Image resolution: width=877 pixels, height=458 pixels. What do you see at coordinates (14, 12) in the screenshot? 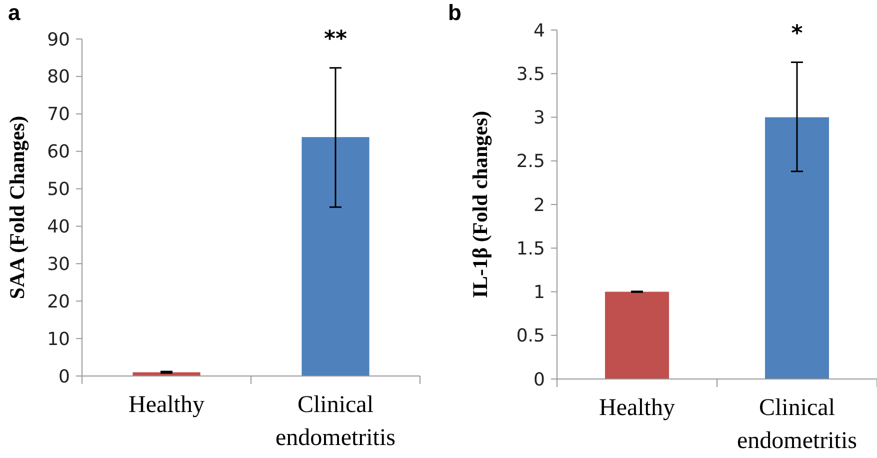
I see `chart-title: a` at bounding box center [14, 12].